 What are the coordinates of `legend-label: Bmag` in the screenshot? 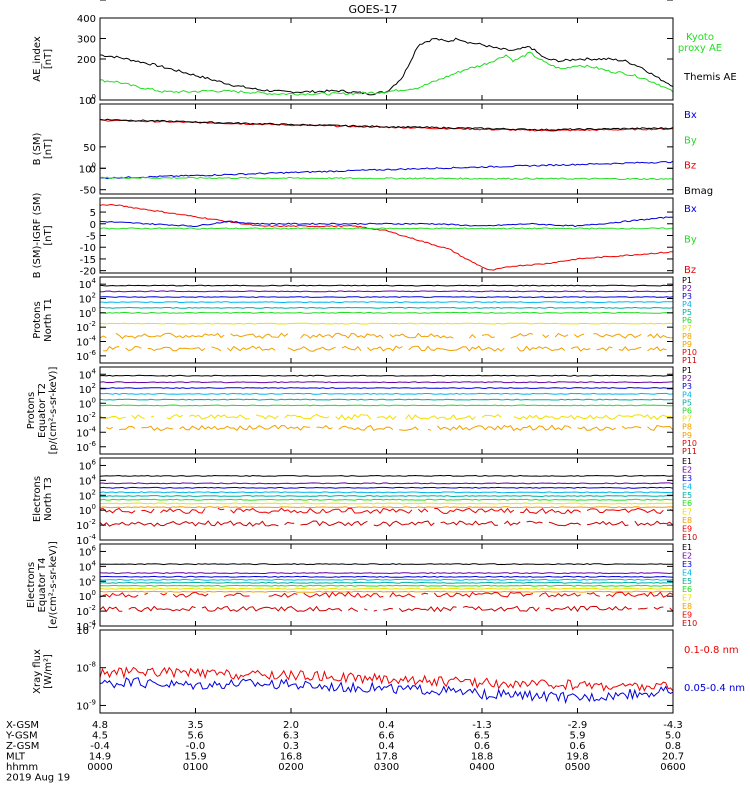 It's located at (698, 191).